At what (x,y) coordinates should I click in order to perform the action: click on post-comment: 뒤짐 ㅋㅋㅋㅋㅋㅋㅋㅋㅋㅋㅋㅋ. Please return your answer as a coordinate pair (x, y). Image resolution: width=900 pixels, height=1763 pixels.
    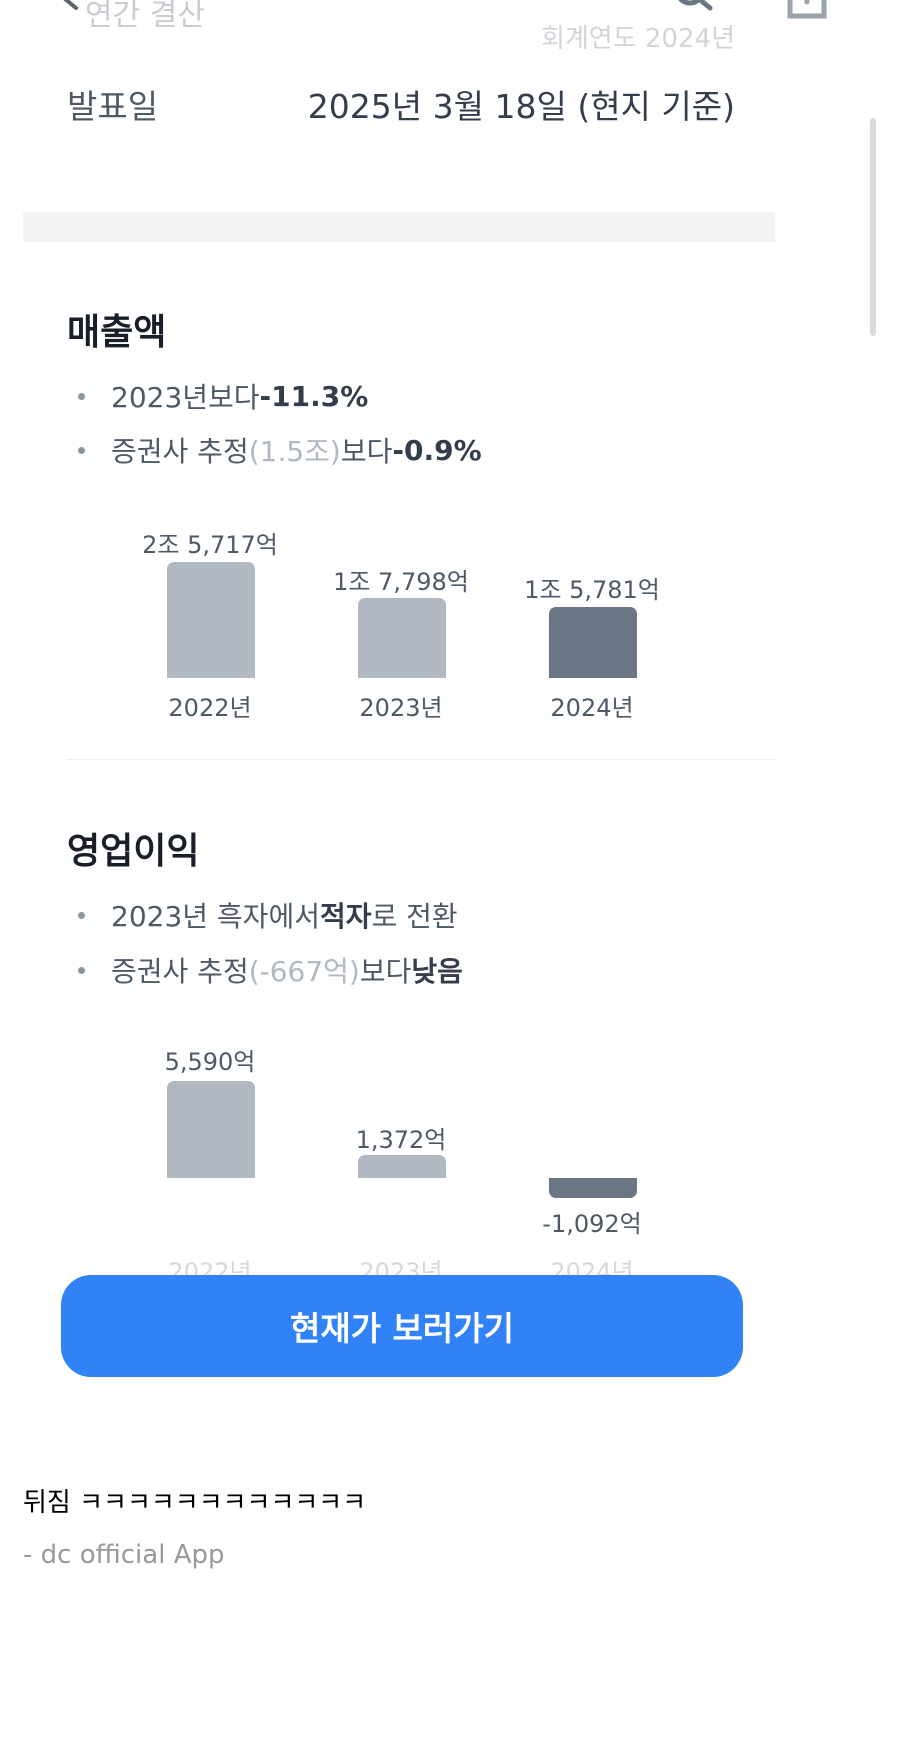
    Looking at the image, I should click on (195, 1503).